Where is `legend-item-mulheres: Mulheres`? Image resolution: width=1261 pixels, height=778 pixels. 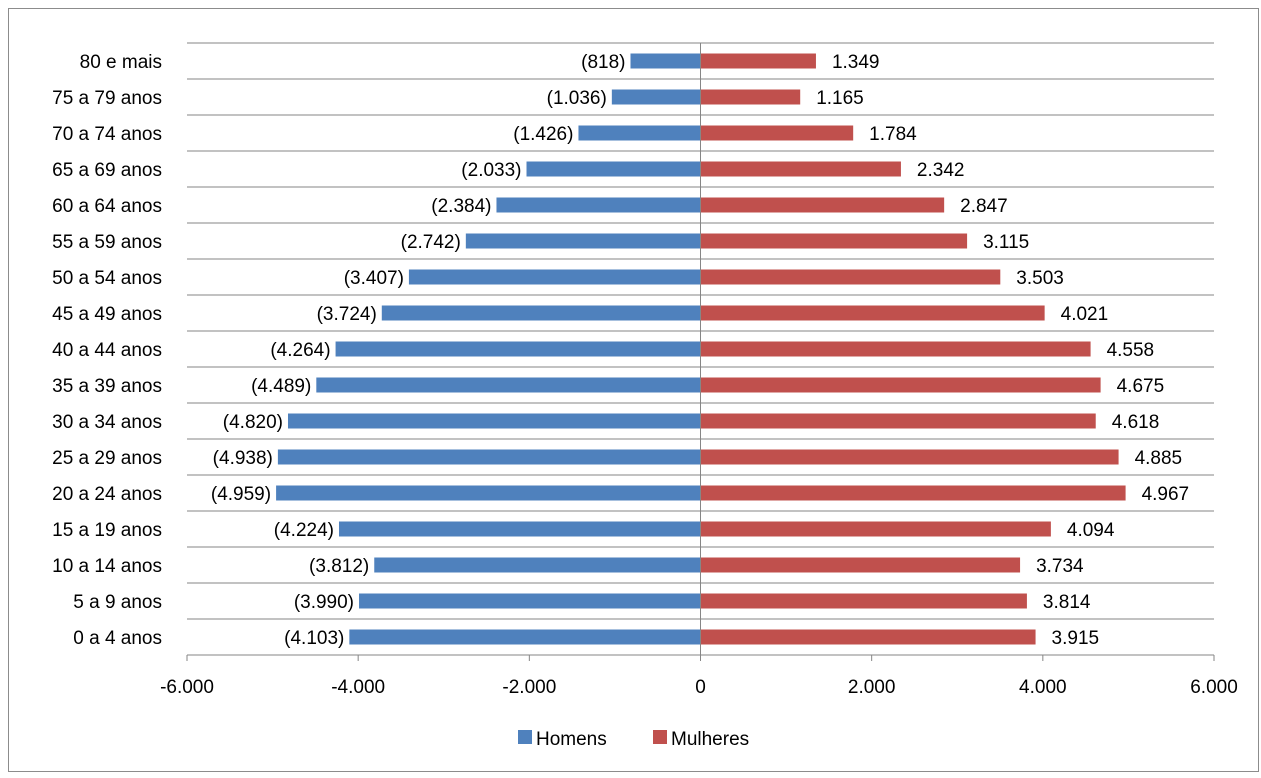
legend-item-mulheres: Mulheres is located at coordinates (701, 739).